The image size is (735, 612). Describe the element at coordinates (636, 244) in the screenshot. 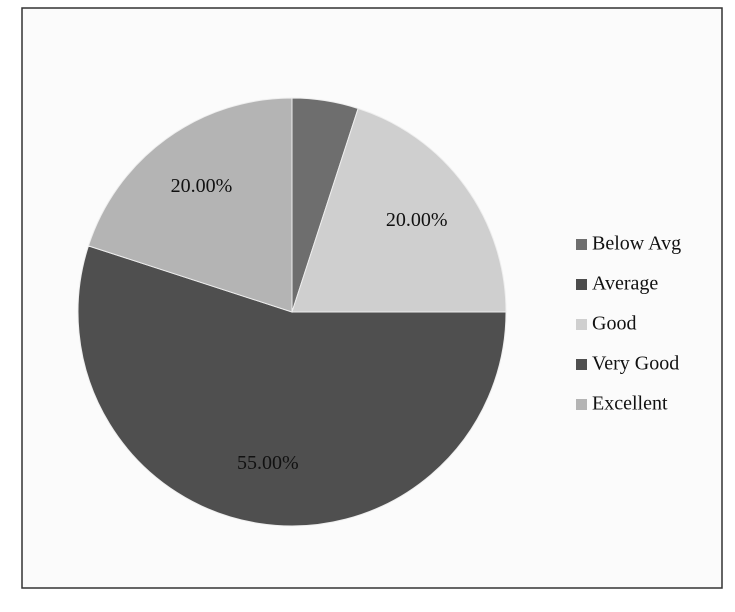

I see `legend-label: Below Avg` at that location.